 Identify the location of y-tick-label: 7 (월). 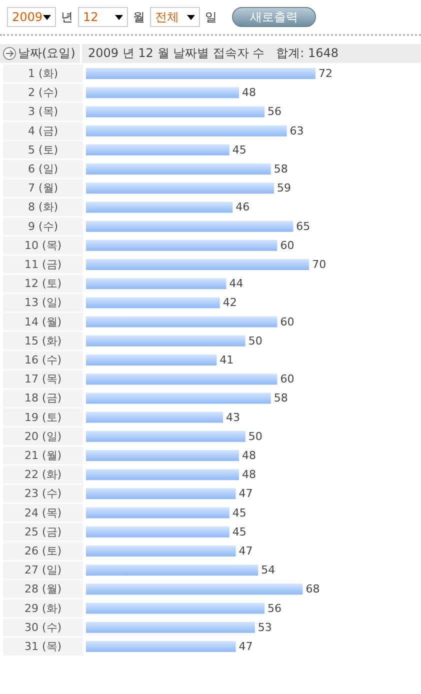
(43, 188).